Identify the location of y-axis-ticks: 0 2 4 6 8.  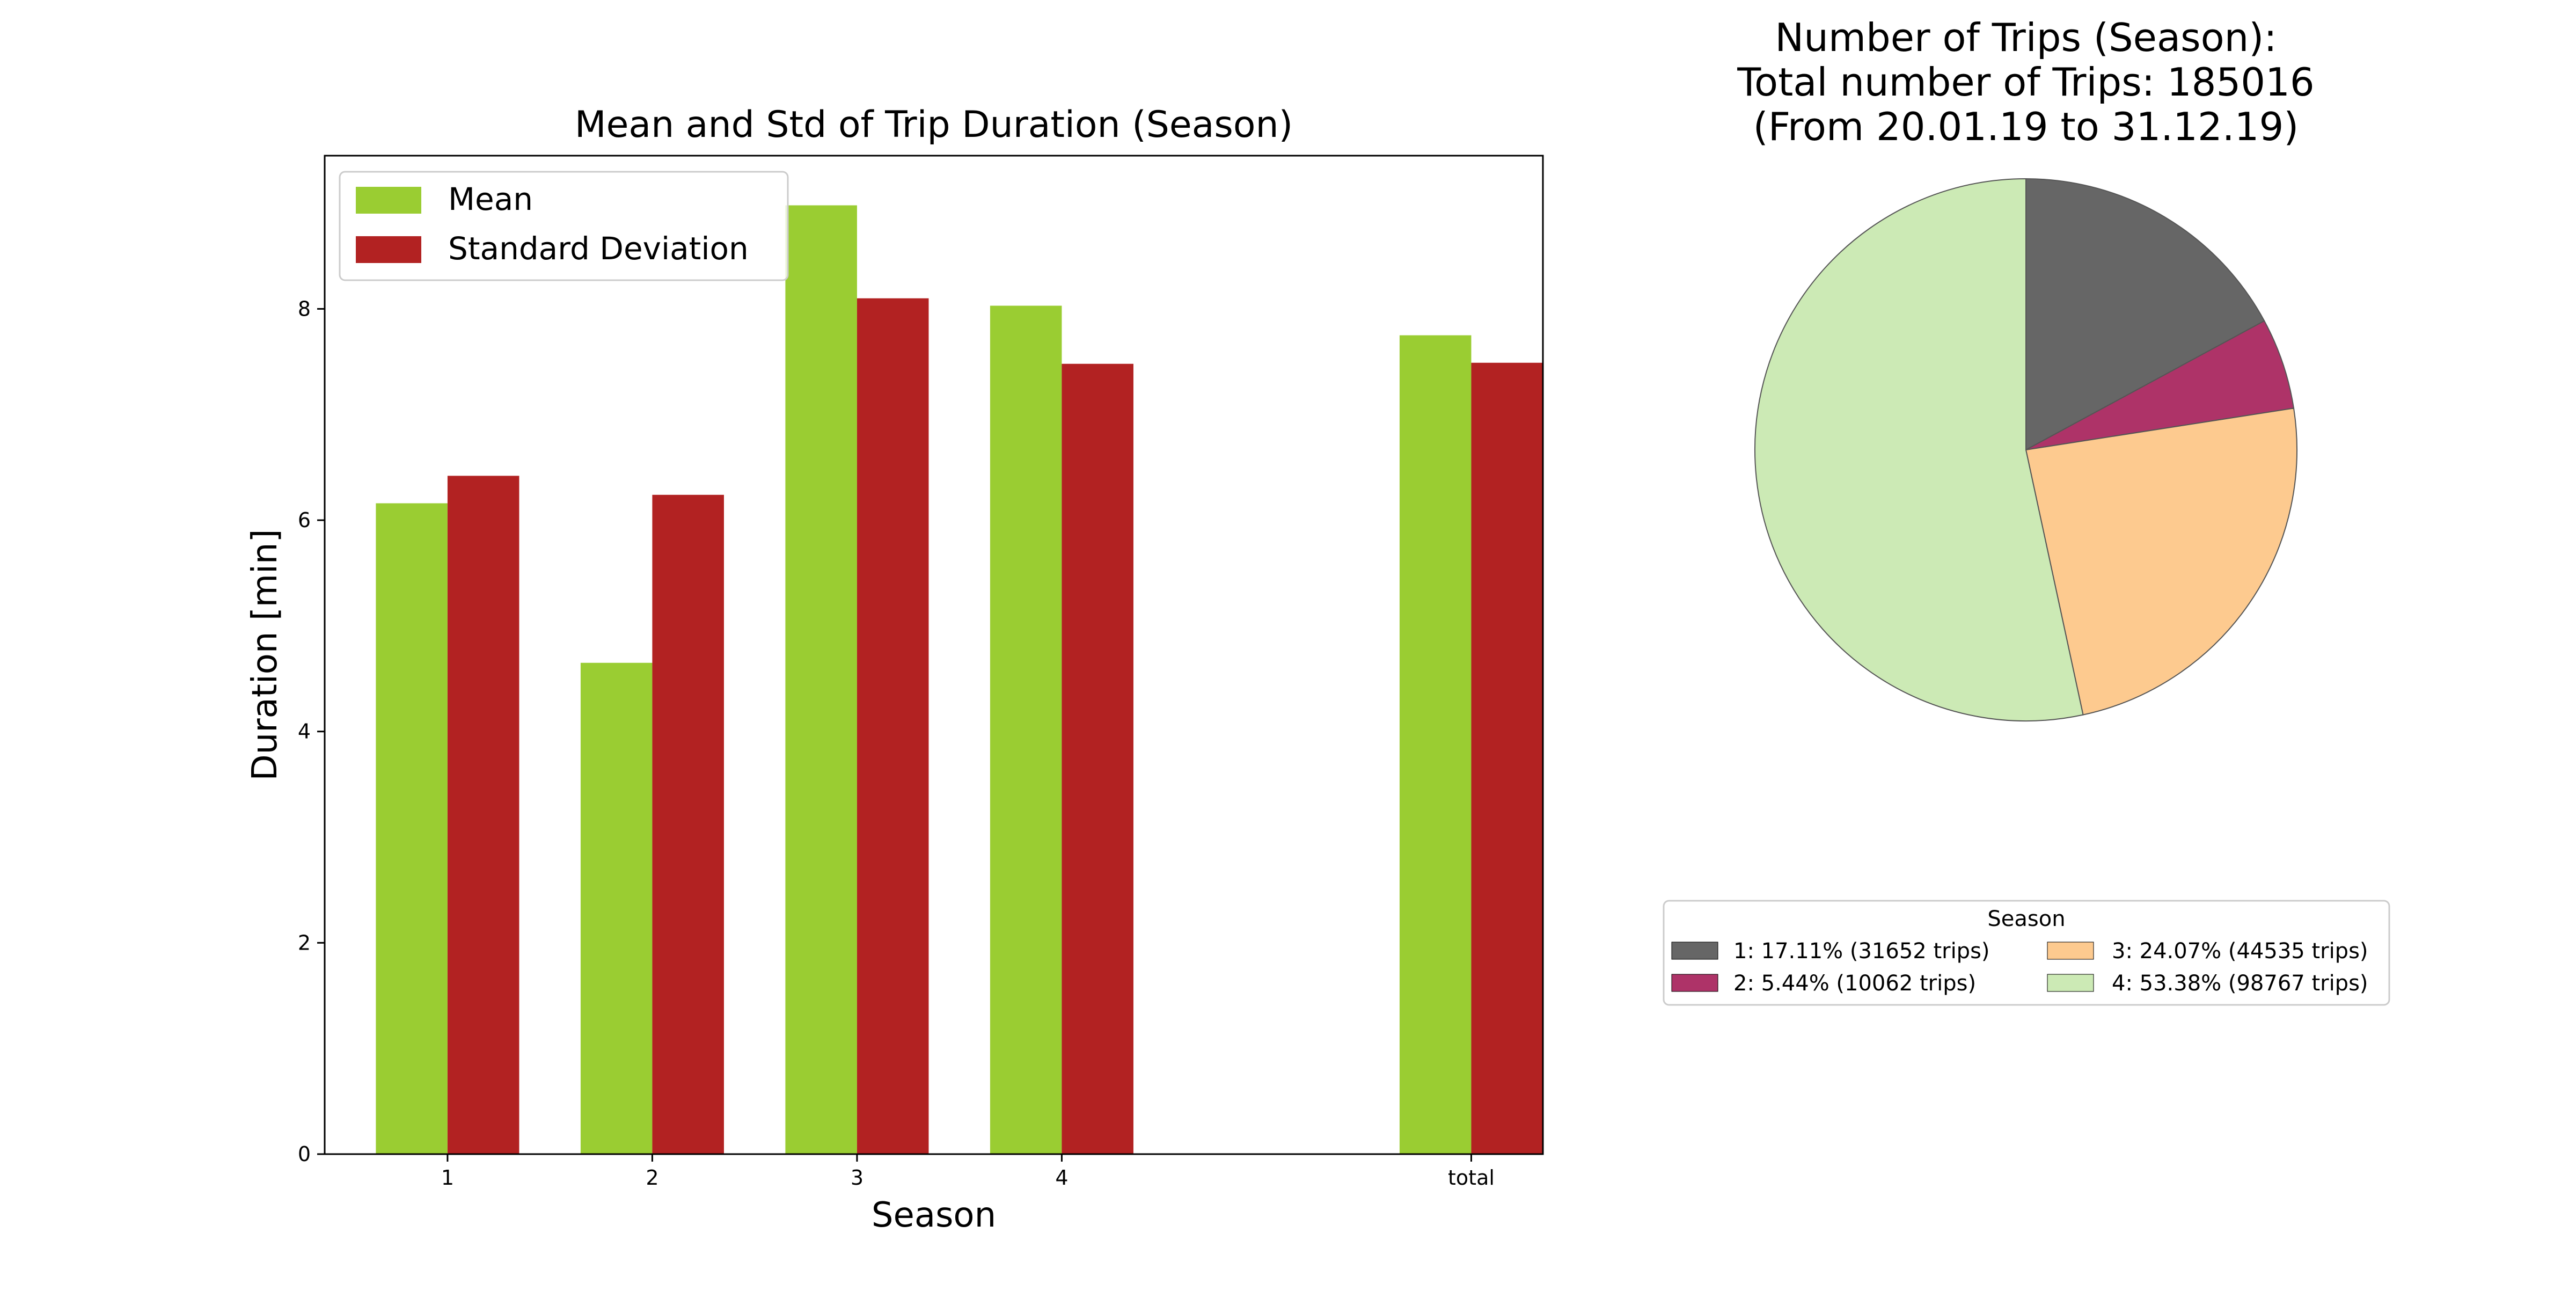
(311, 731).